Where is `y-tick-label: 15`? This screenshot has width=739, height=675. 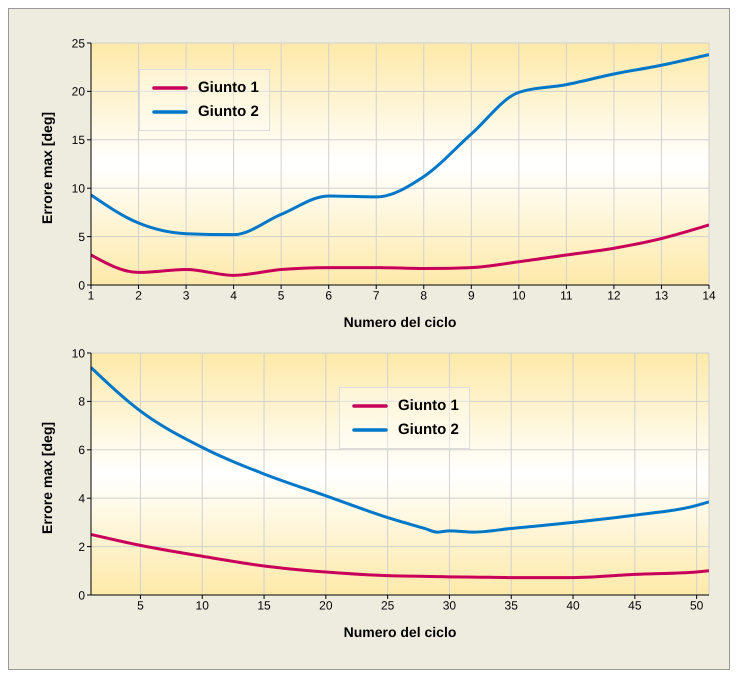
y-tick-label: 15 is located at coordinates (79, 140).